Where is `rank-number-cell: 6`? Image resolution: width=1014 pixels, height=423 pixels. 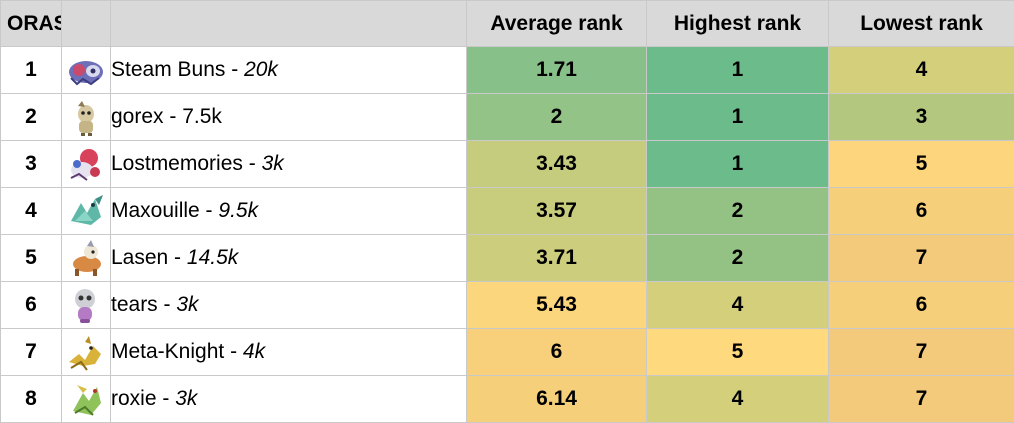
rank-number-cell: 6 is located at coordinates (31, 305).